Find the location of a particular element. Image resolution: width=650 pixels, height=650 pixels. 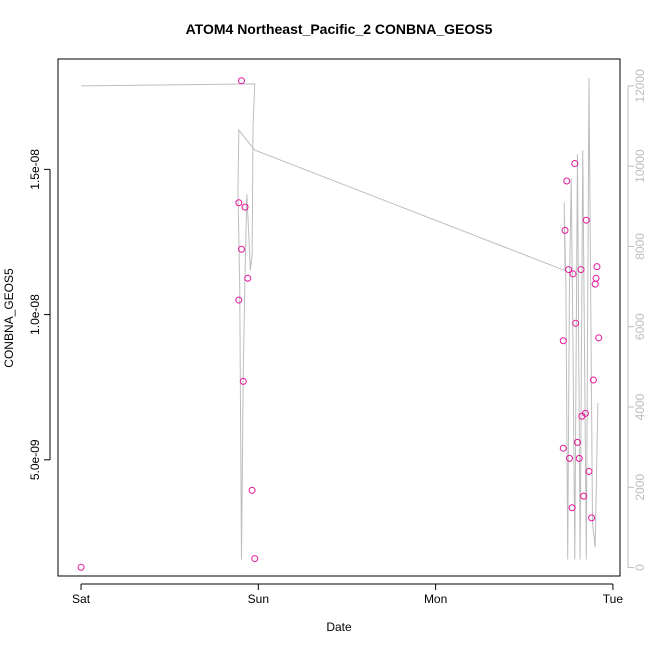

y2-tick-label-3: 6000 is located at coordinates (640, 326).